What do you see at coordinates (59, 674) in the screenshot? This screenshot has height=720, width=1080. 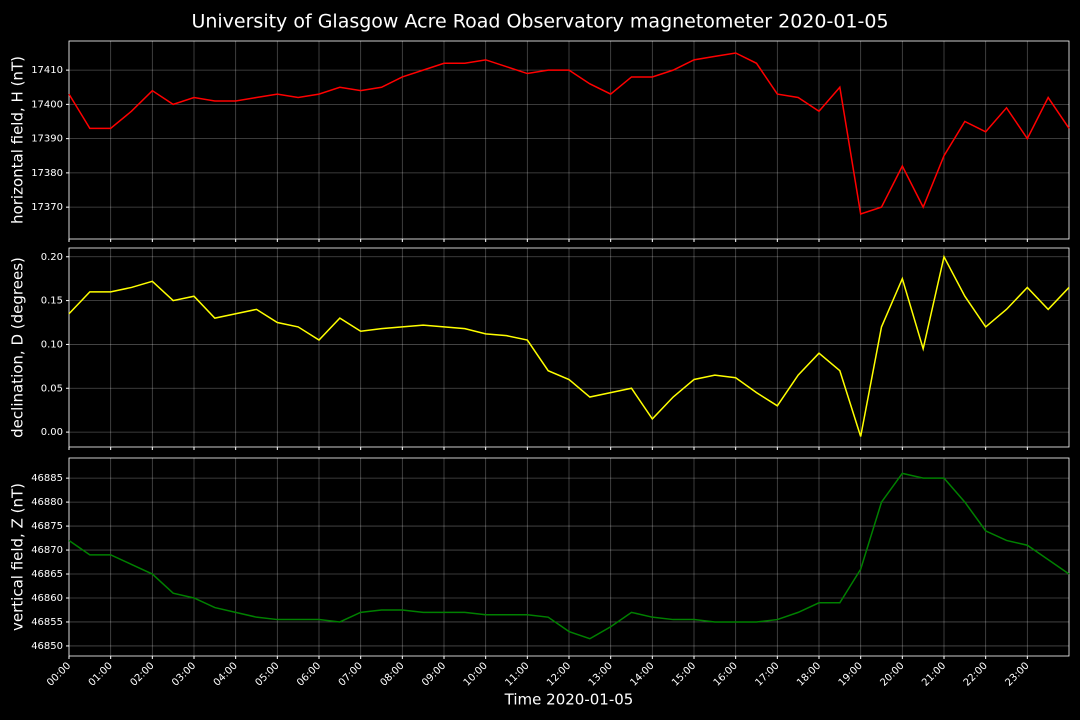 I see `x-tick-label: 00:00` at bounding box center [59, 674].